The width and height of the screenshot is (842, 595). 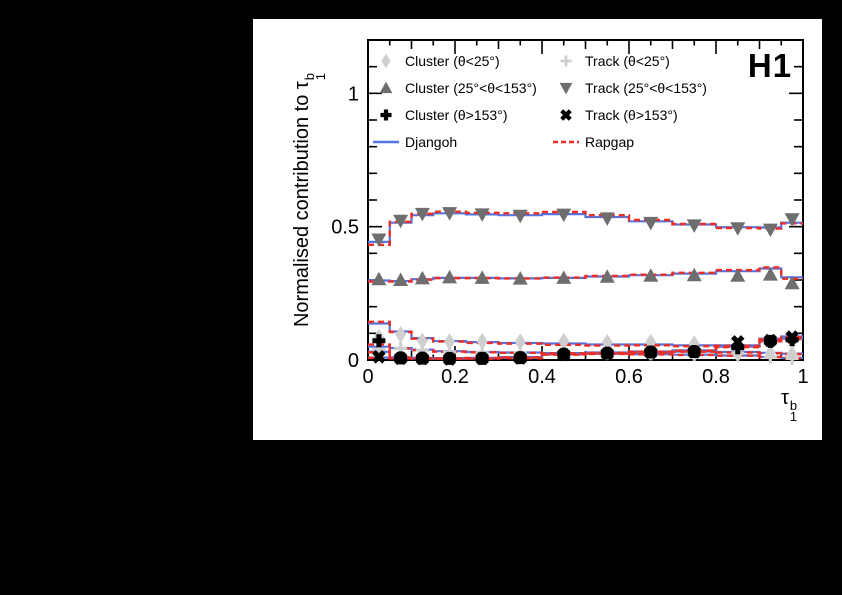 What do you see at coordinates (629, 377) in the screenshot?
I see `x-tick-label: 0.6` at bounding box center [629, 377].